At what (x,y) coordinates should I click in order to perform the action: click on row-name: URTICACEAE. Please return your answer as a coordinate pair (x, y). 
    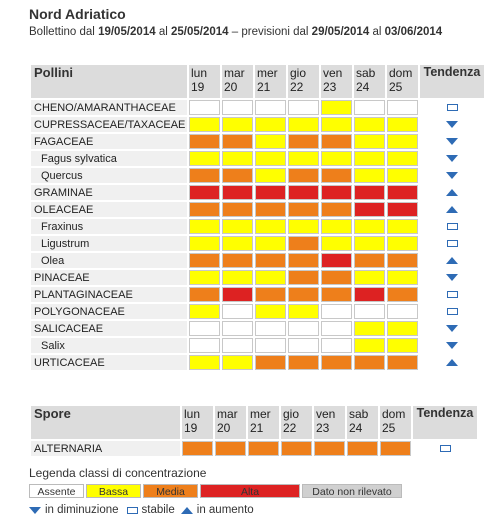
    Looking at the image, I should click on (109, 362).